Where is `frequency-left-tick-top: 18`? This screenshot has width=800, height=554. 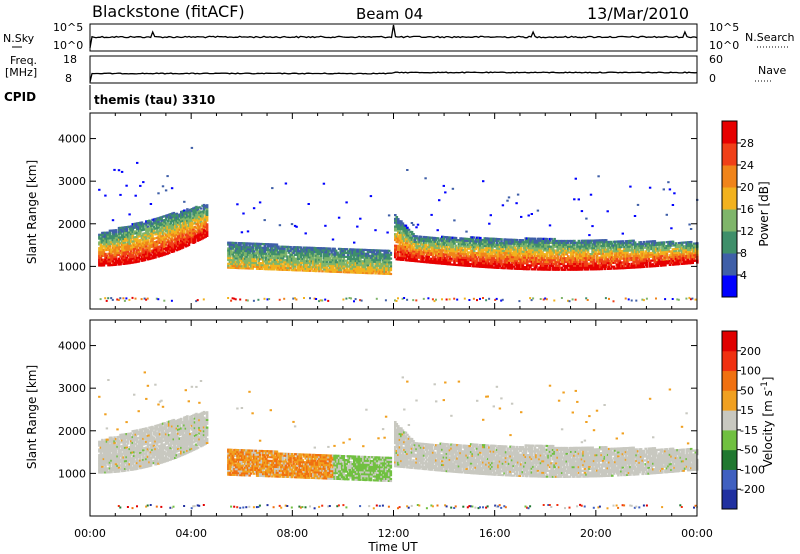 frequency-left-tick-top: 18 is located at coordinates (70, 59).